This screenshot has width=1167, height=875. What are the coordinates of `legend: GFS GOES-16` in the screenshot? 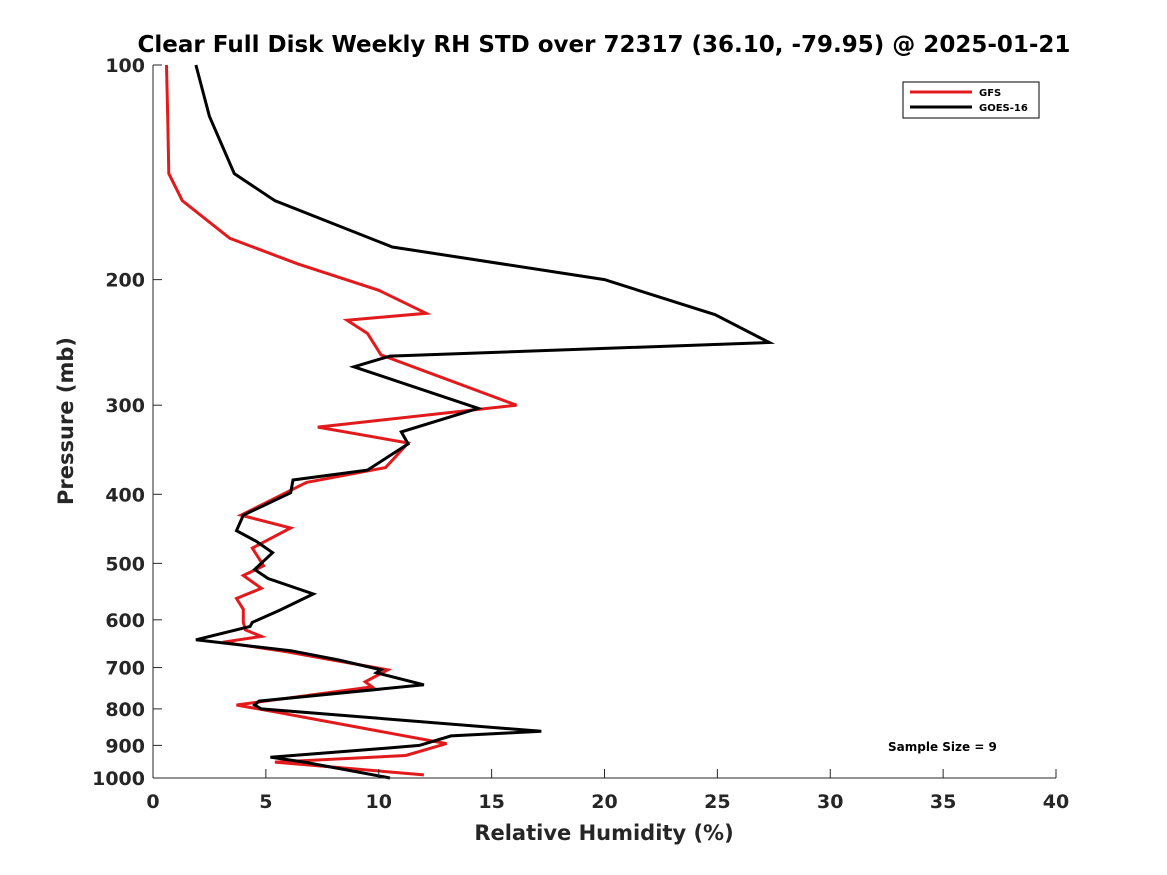 It's located at (971, 100).